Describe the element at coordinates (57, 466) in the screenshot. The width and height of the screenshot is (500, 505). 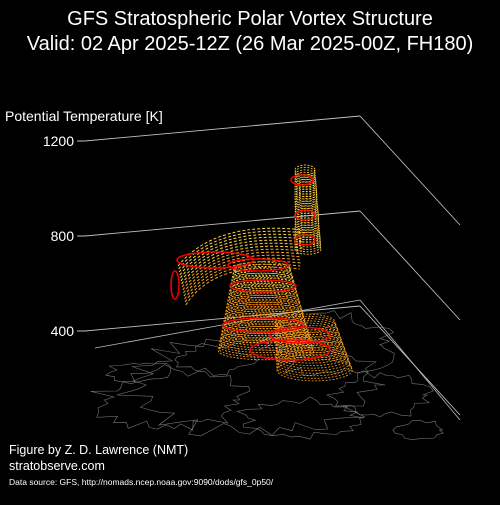
I see `website-label: stratobserve.com` at that location.